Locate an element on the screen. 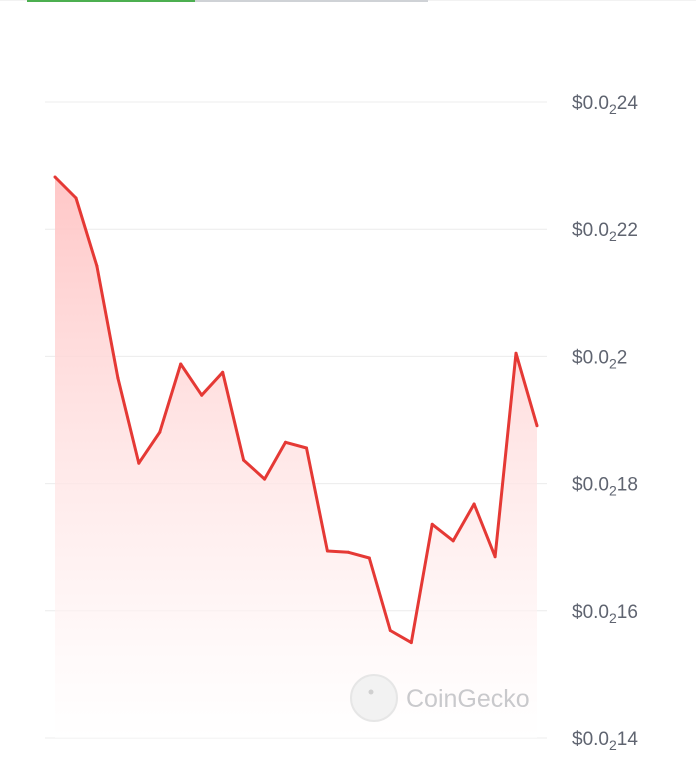  watermark-text: CoinGecko is located at coordinates (468, 699).